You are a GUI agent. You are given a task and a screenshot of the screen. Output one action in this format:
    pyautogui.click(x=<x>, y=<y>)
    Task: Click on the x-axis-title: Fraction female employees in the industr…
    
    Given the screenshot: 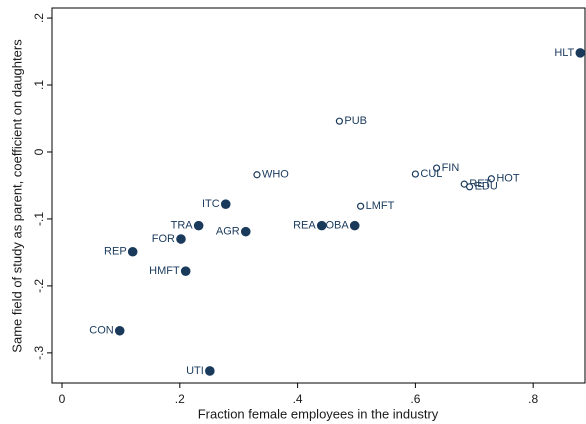 What is the action you would take?
    pyautogui.click(x=318, y=413)
    